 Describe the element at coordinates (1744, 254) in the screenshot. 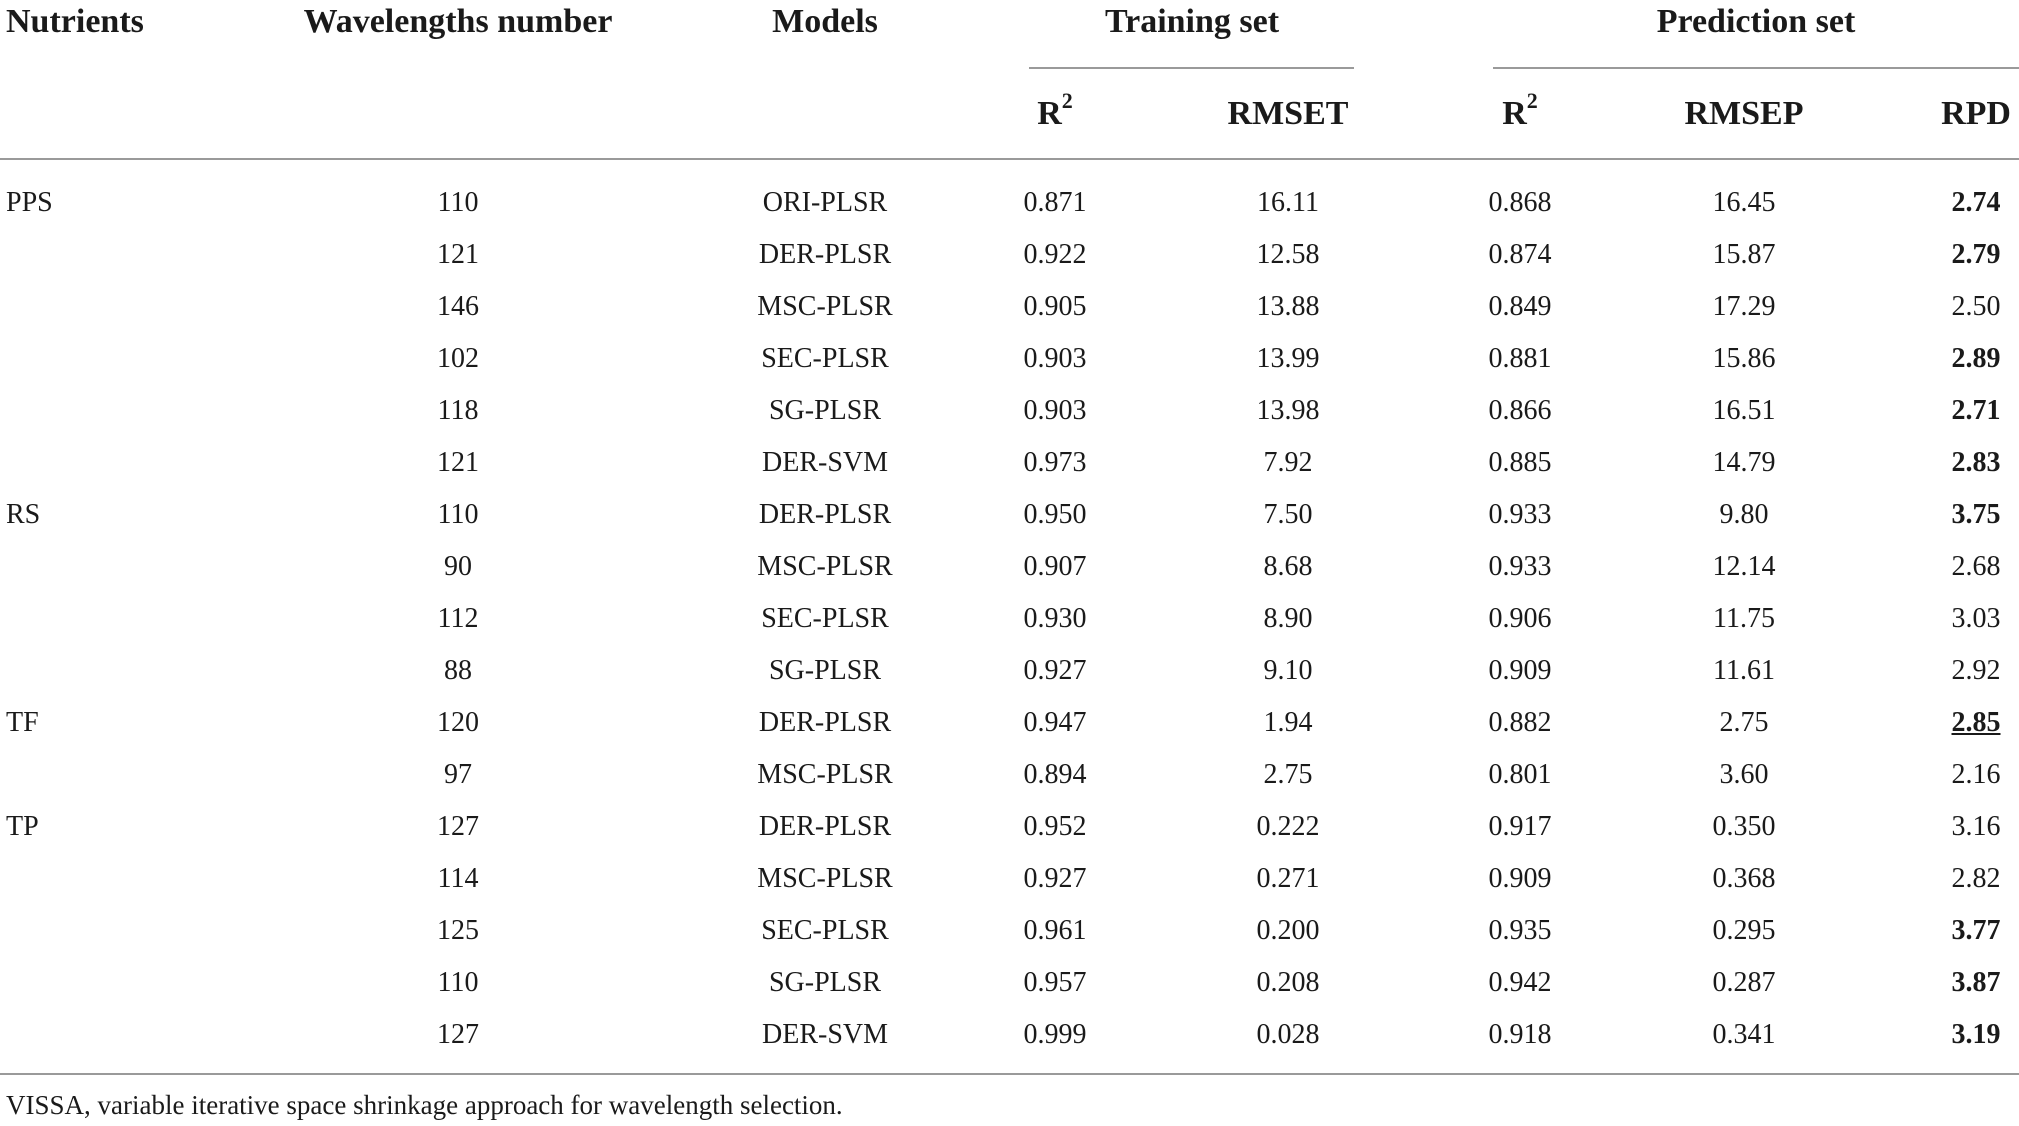

I see `cell-rmsep: 15.87` at that location.